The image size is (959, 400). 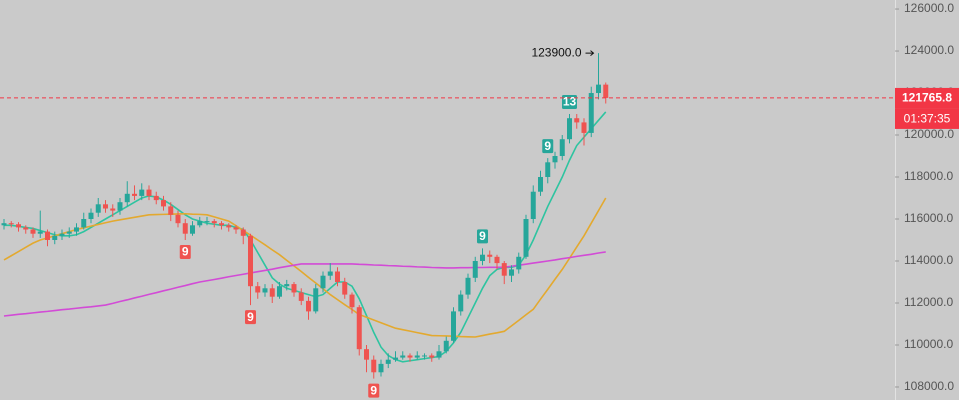 I want to click on last-price-label: 121765.8, so click(x=927, y=98).